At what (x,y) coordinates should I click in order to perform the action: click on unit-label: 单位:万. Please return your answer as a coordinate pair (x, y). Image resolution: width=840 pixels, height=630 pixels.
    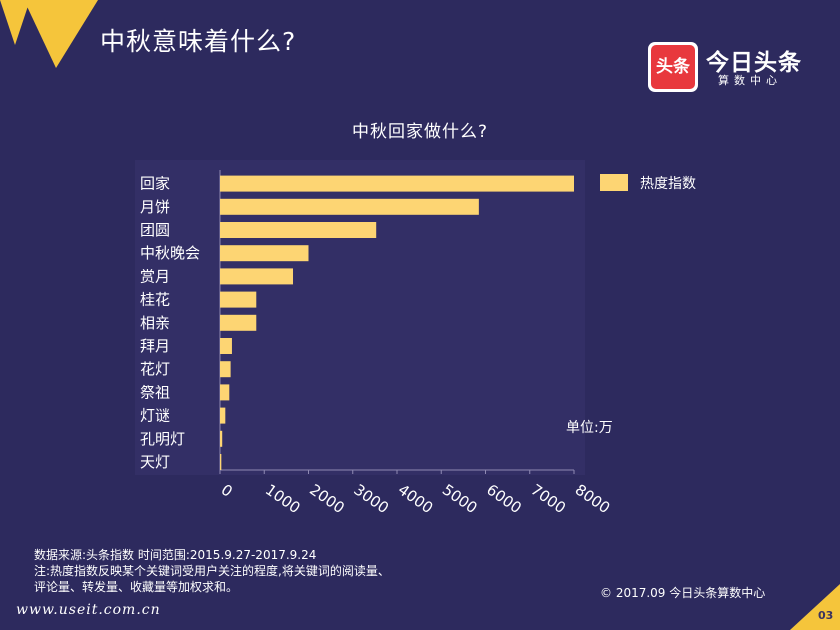
    Looking at the image, I should click on (589, 428).